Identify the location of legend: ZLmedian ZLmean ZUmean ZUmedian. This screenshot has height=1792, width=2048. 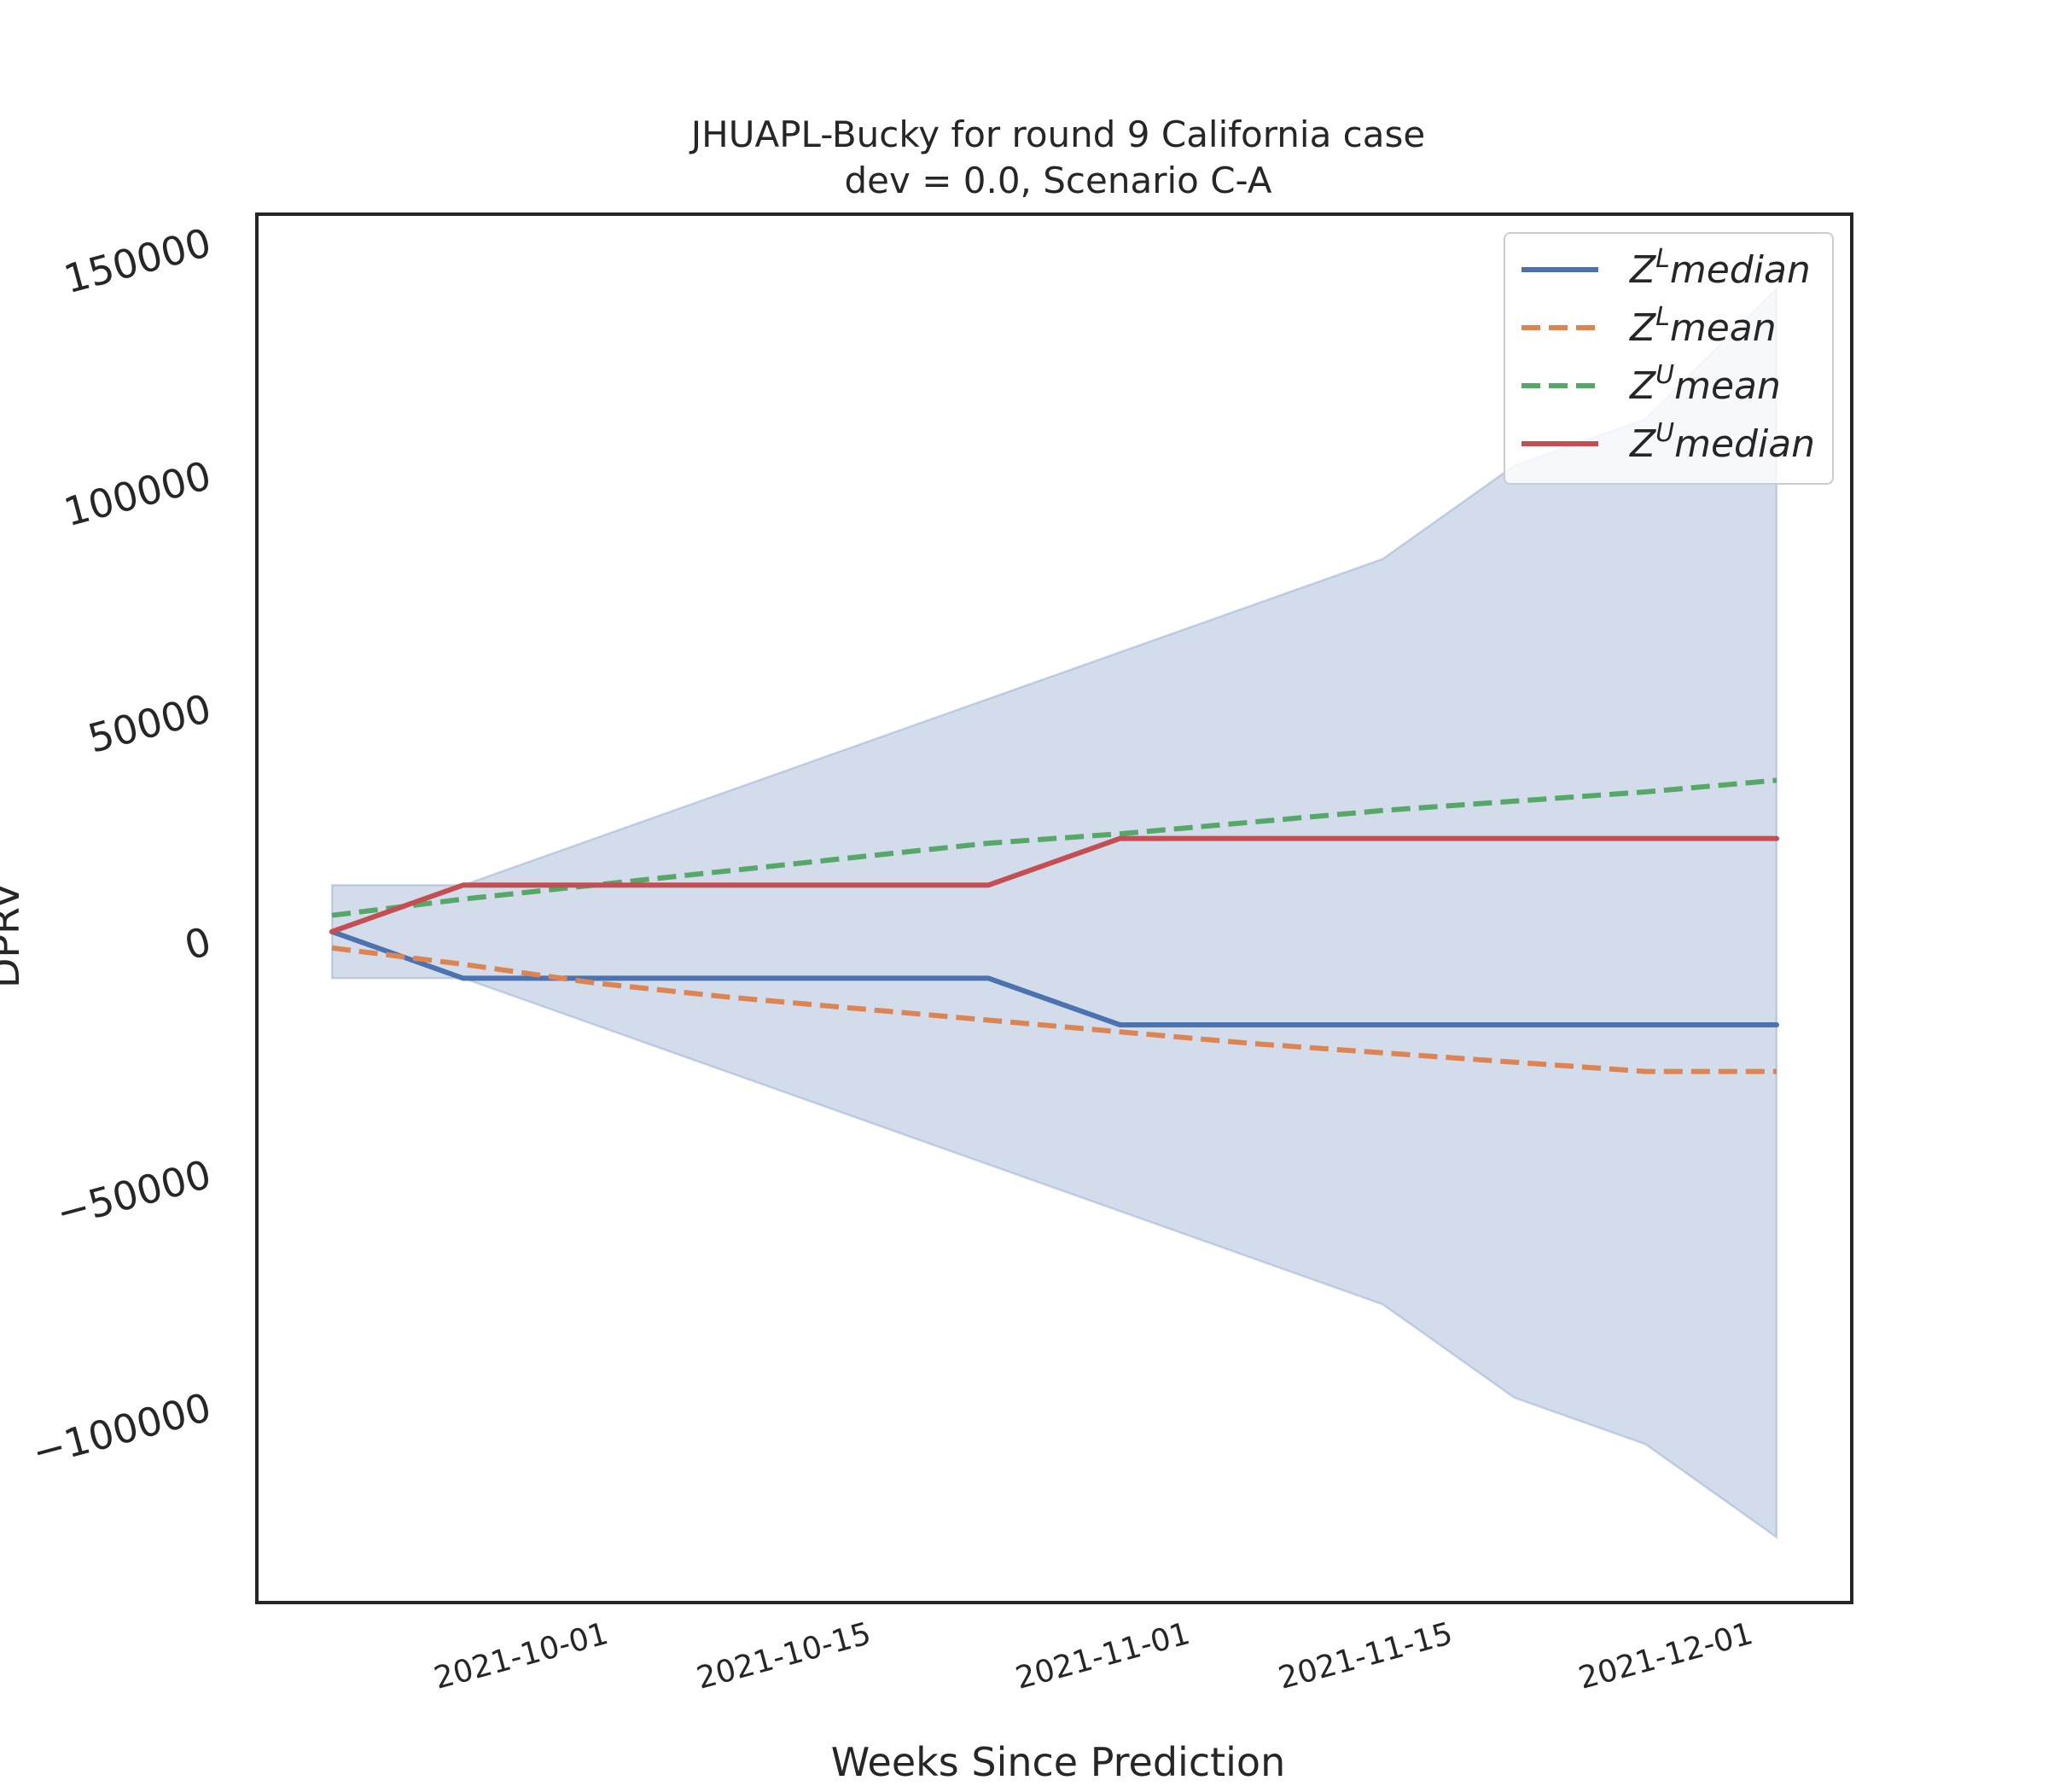
(1669, 358).